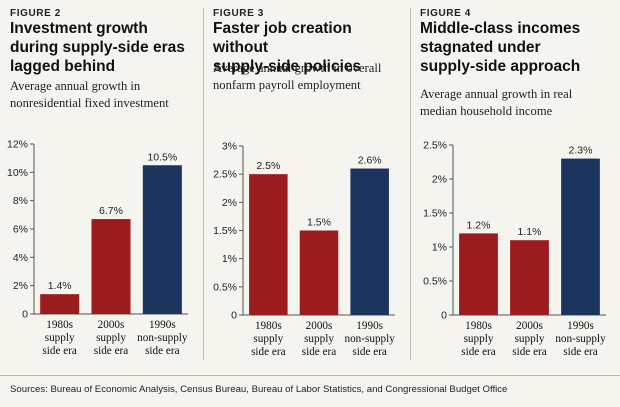  What do you see at coordinates (297, 68) in the screenshot?
I see `figure-3-subtitle-line-1: Average annual growth in overall` at bounding box center [297, 68].